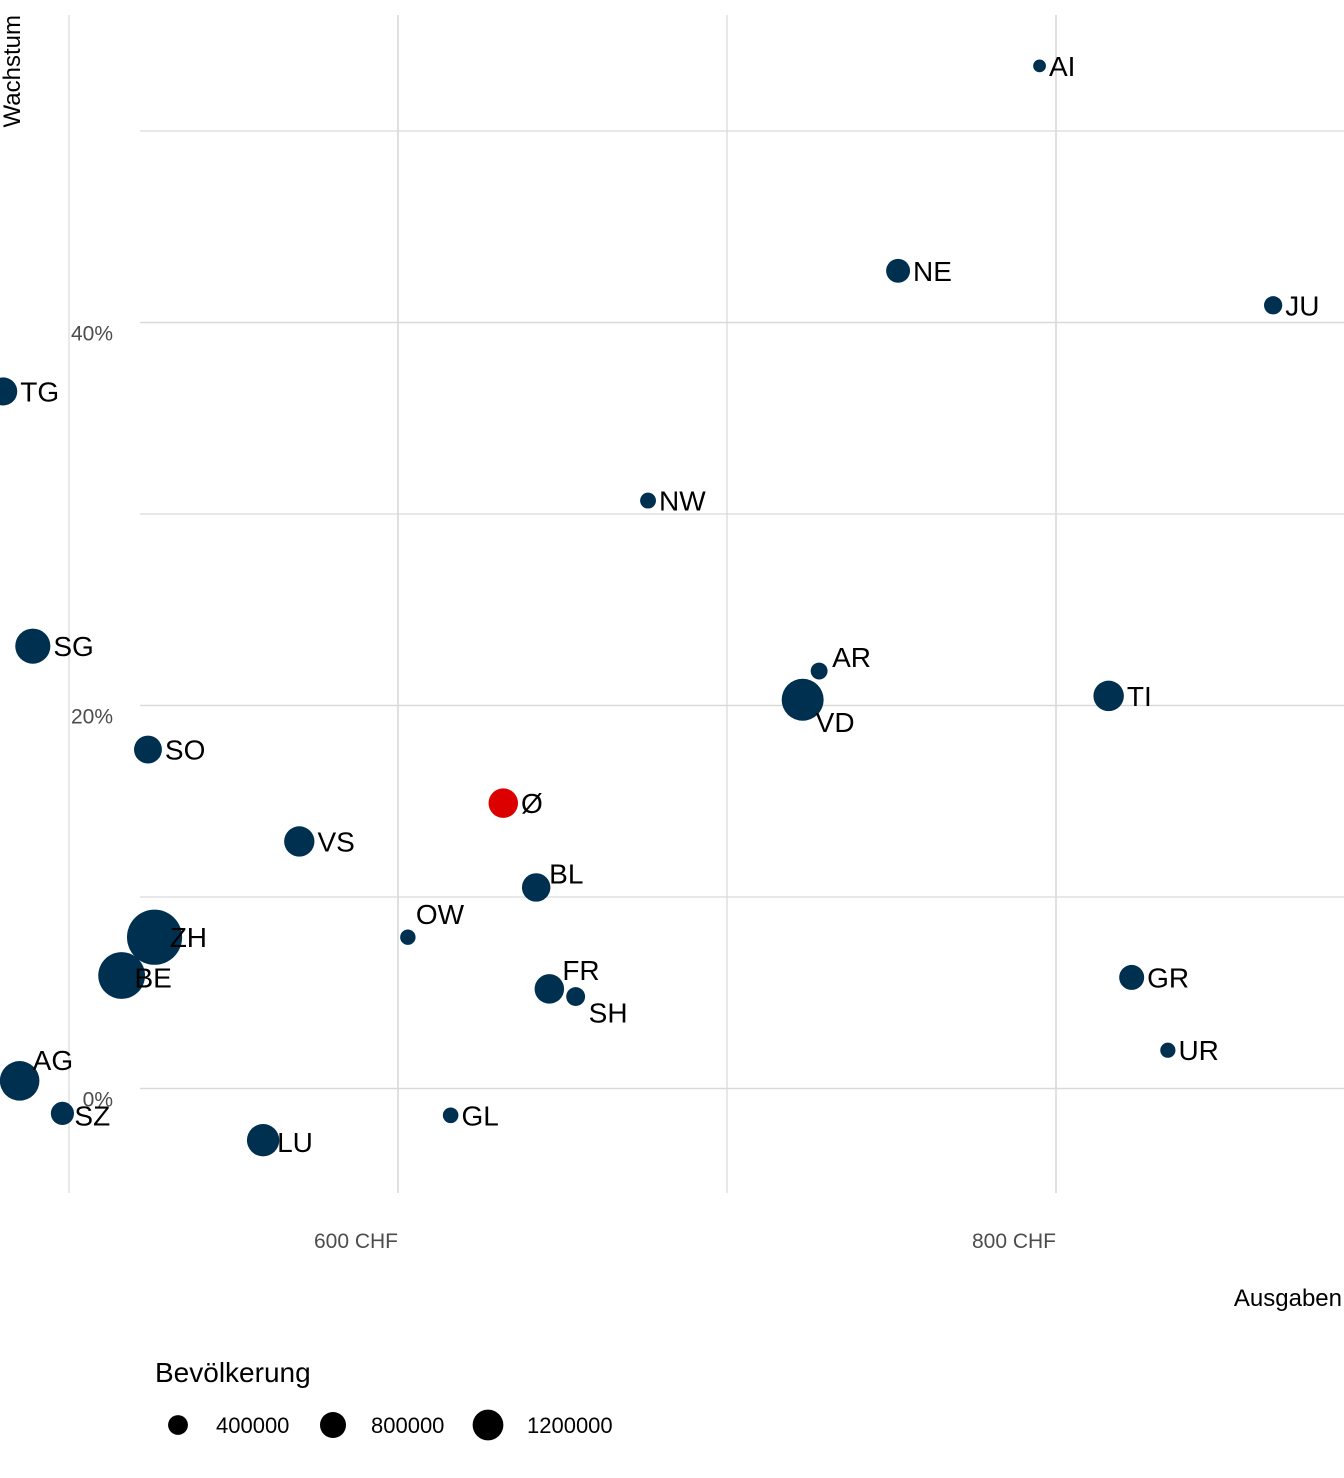 Image resolution: width=1344 pixels, height=1478 pixels. Describe the element at coordinates (152, 978) in the screenshot. I see `point-label: BE` at that location.